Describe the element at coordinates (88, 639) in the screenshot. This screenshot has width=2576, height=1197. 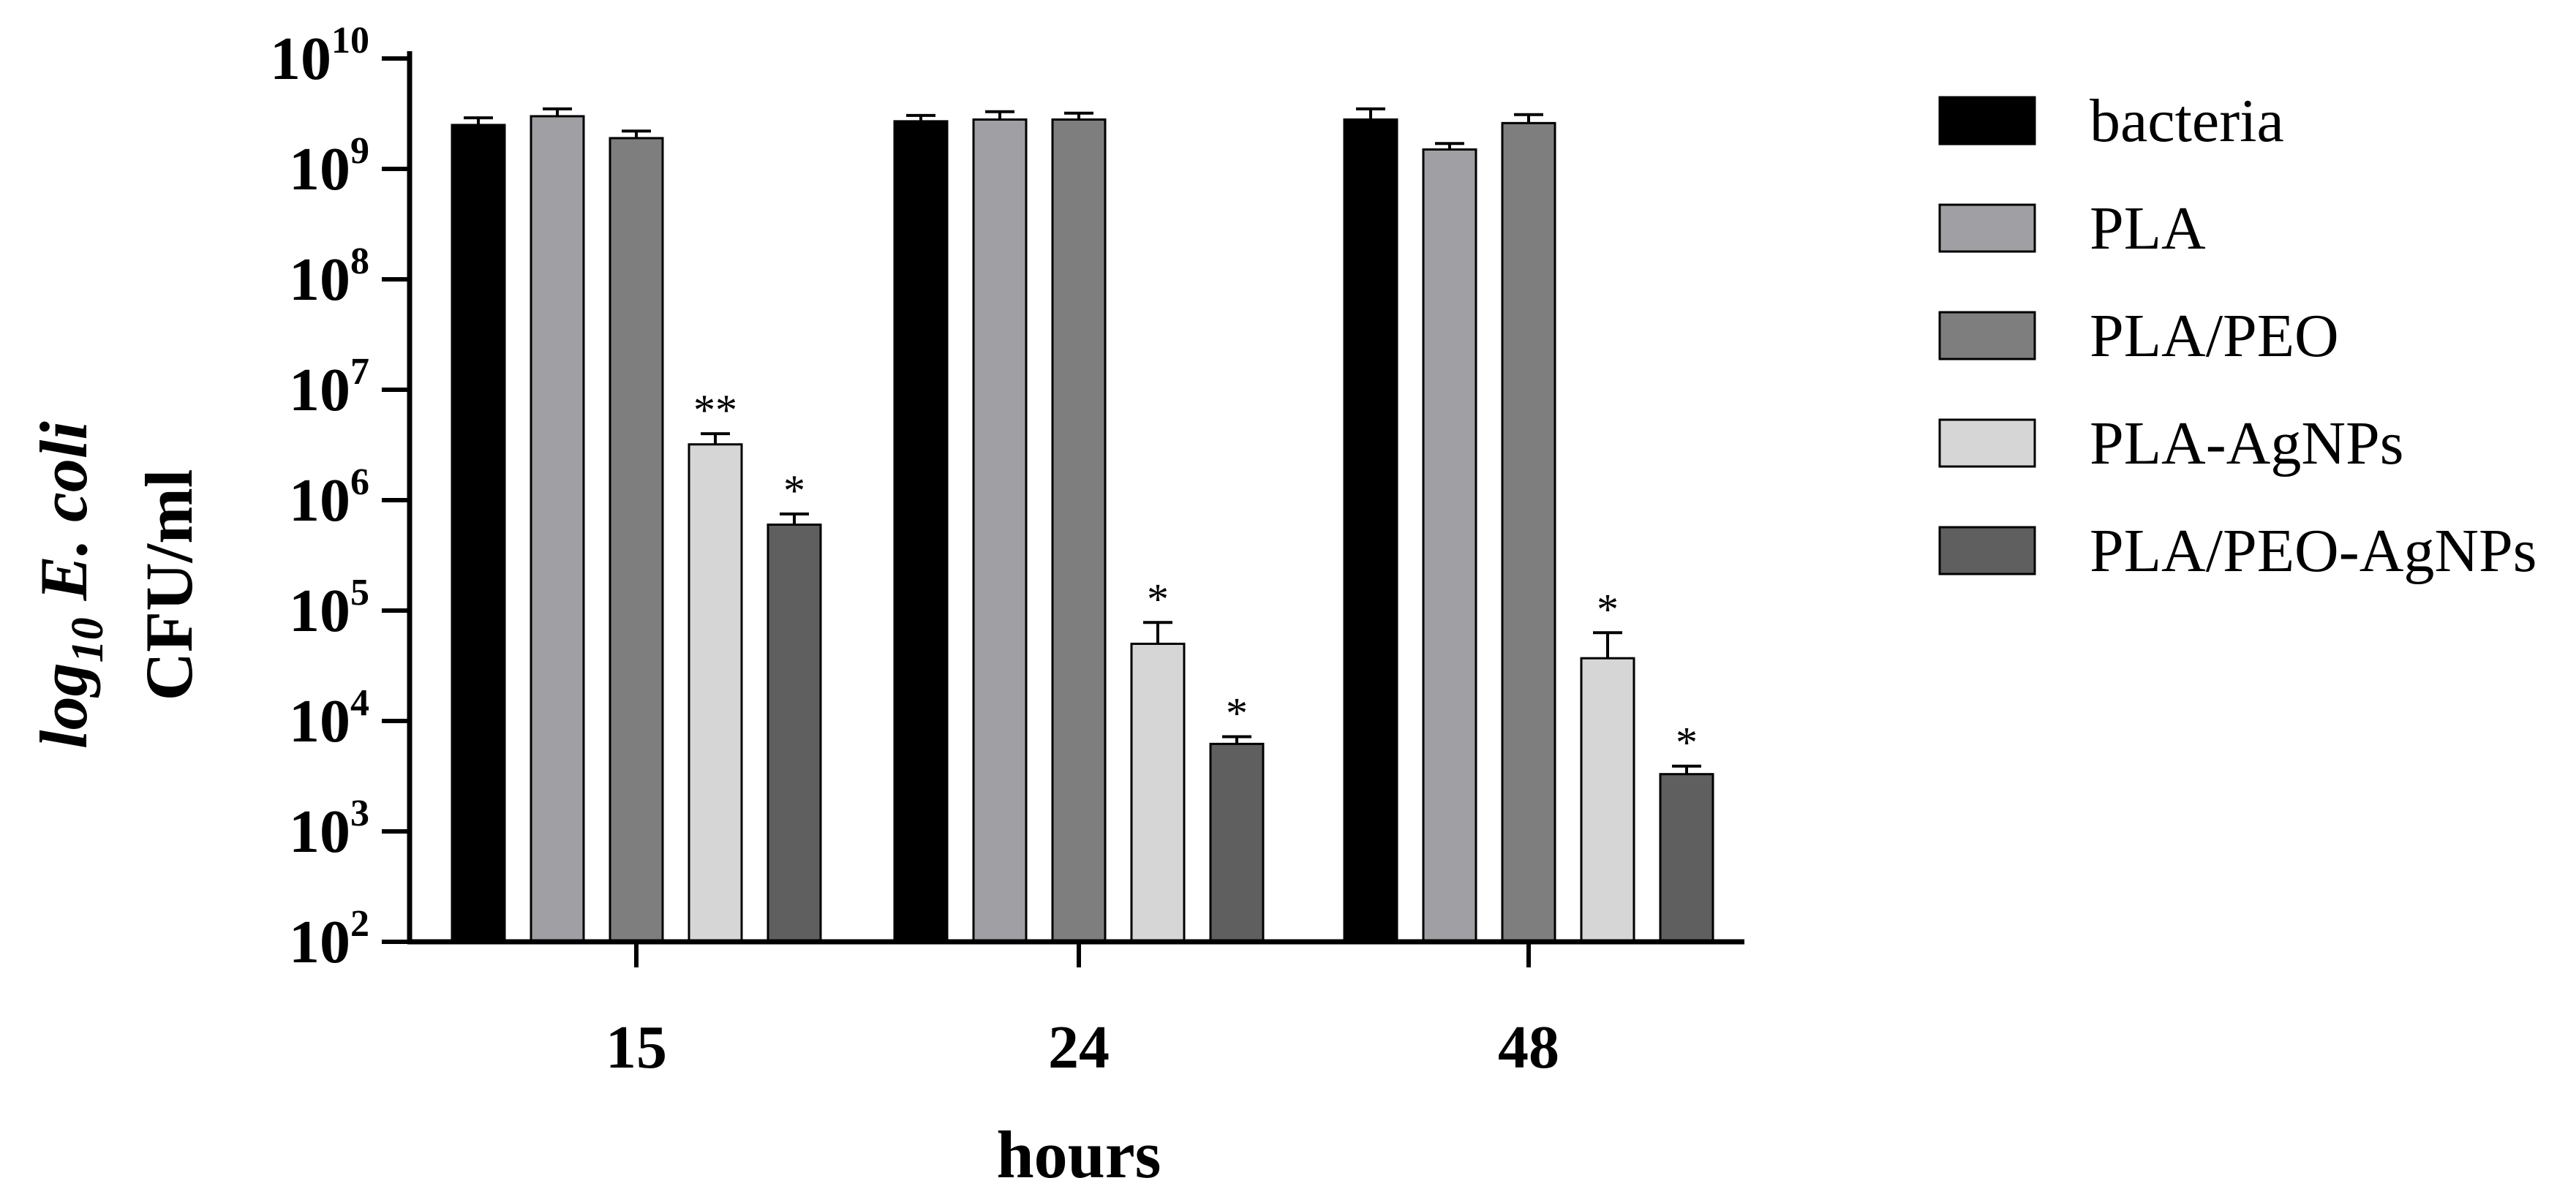
I see `y-axis-label-subscript: 10` at that location.